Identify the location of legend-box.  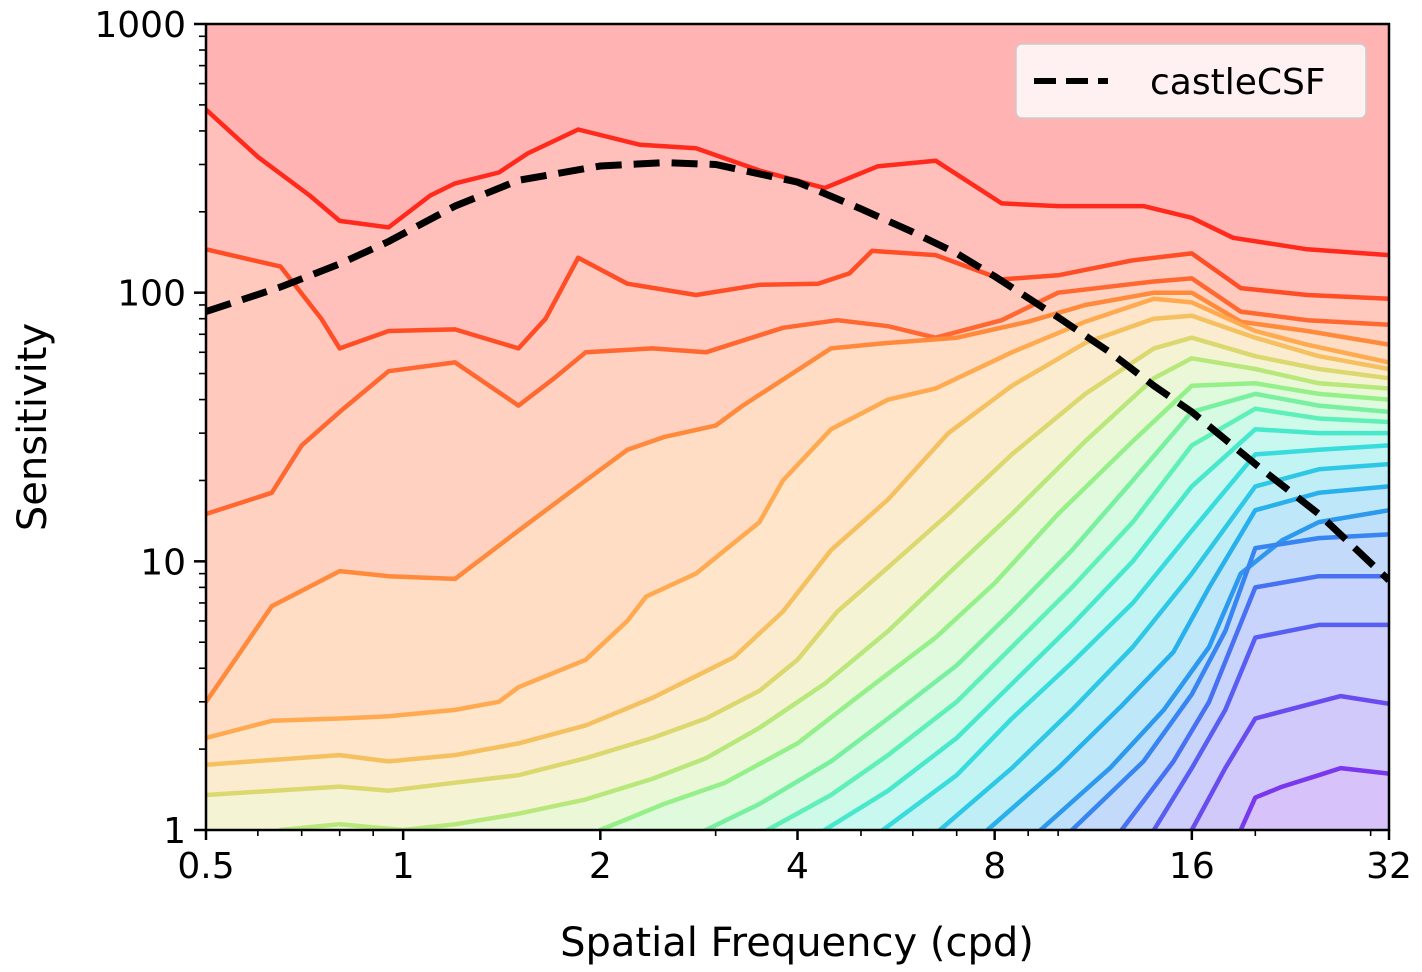
(1191, 81).